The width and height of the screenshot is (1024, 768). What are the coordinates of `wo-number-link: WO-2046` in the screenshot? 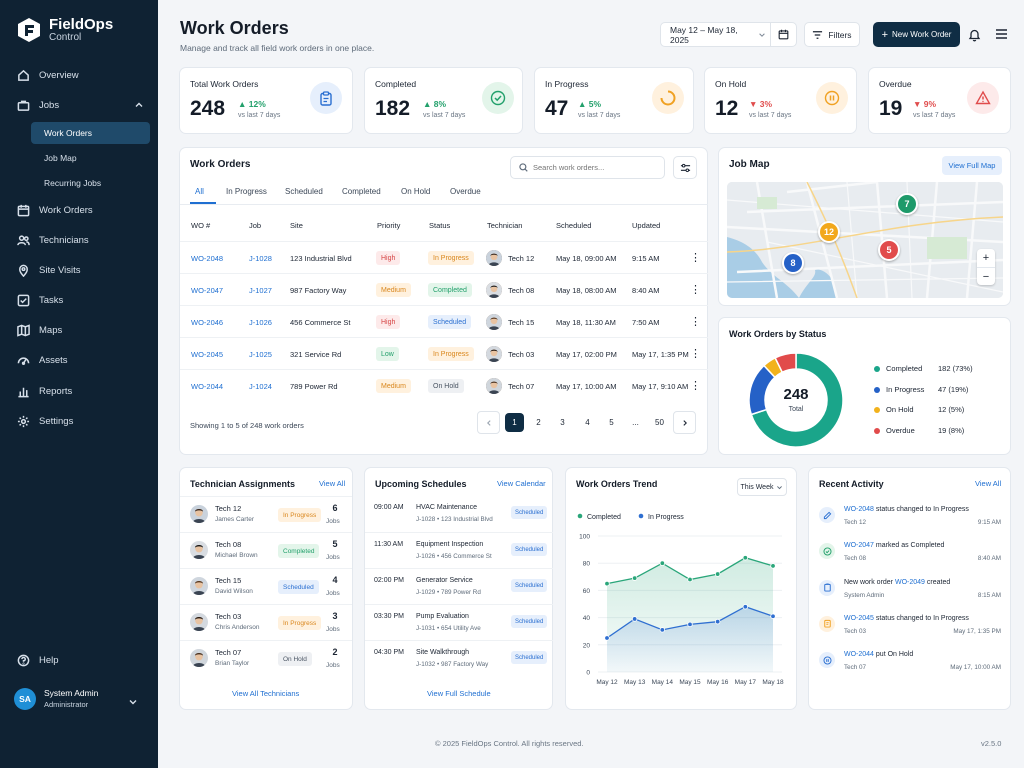 It's located at (207, 322).